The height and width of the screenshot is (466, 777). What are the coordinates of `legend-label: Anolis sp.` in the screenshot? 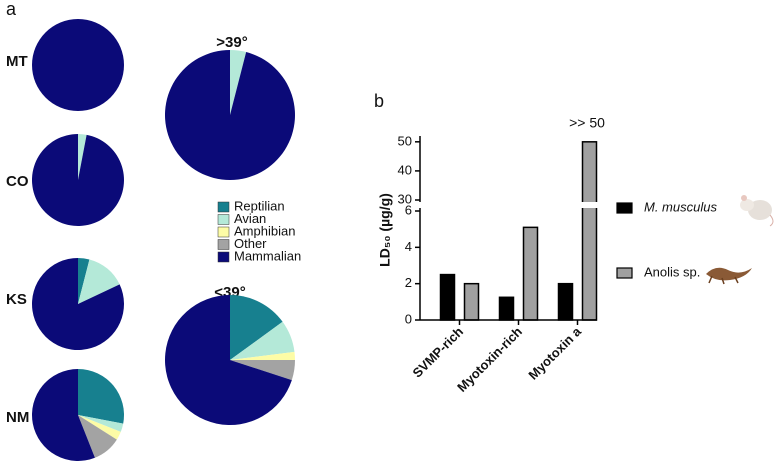 It's located at (672, 271).